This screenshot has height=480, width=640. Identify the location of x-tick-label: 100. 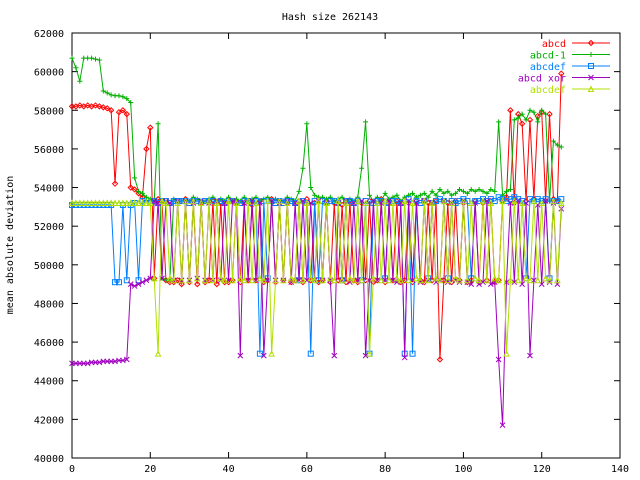
(463, 469).